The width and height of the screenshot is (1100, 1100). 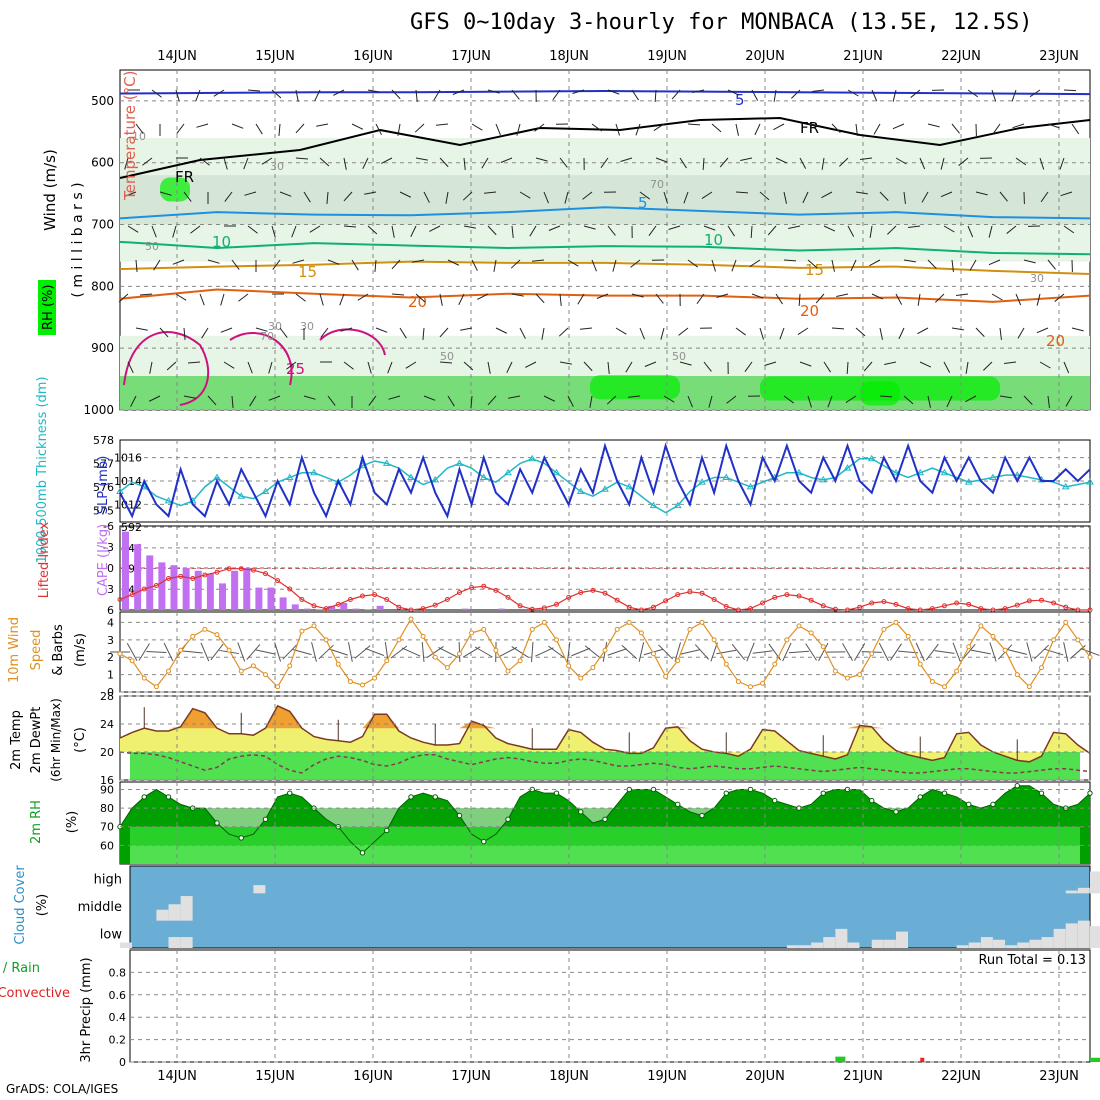 What do you see at coordinates (605, 854) in the screenshot?
I see `rh-band-base` at bounding box center [605, 854].